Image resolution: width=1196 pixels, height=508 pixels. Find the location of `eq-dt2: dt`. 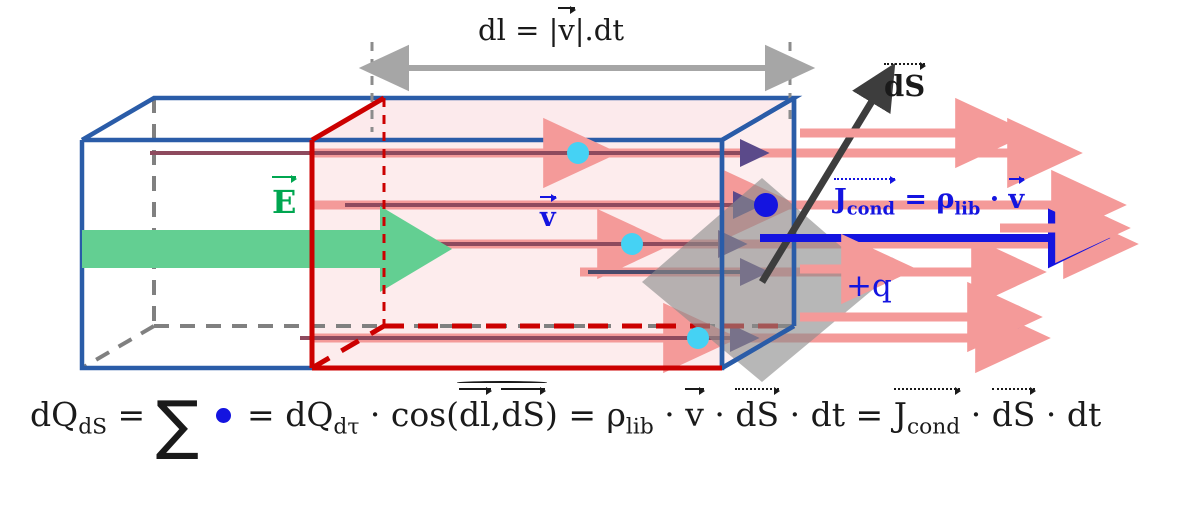

eq-dt2: dt is located at coordinates (1084, 414).